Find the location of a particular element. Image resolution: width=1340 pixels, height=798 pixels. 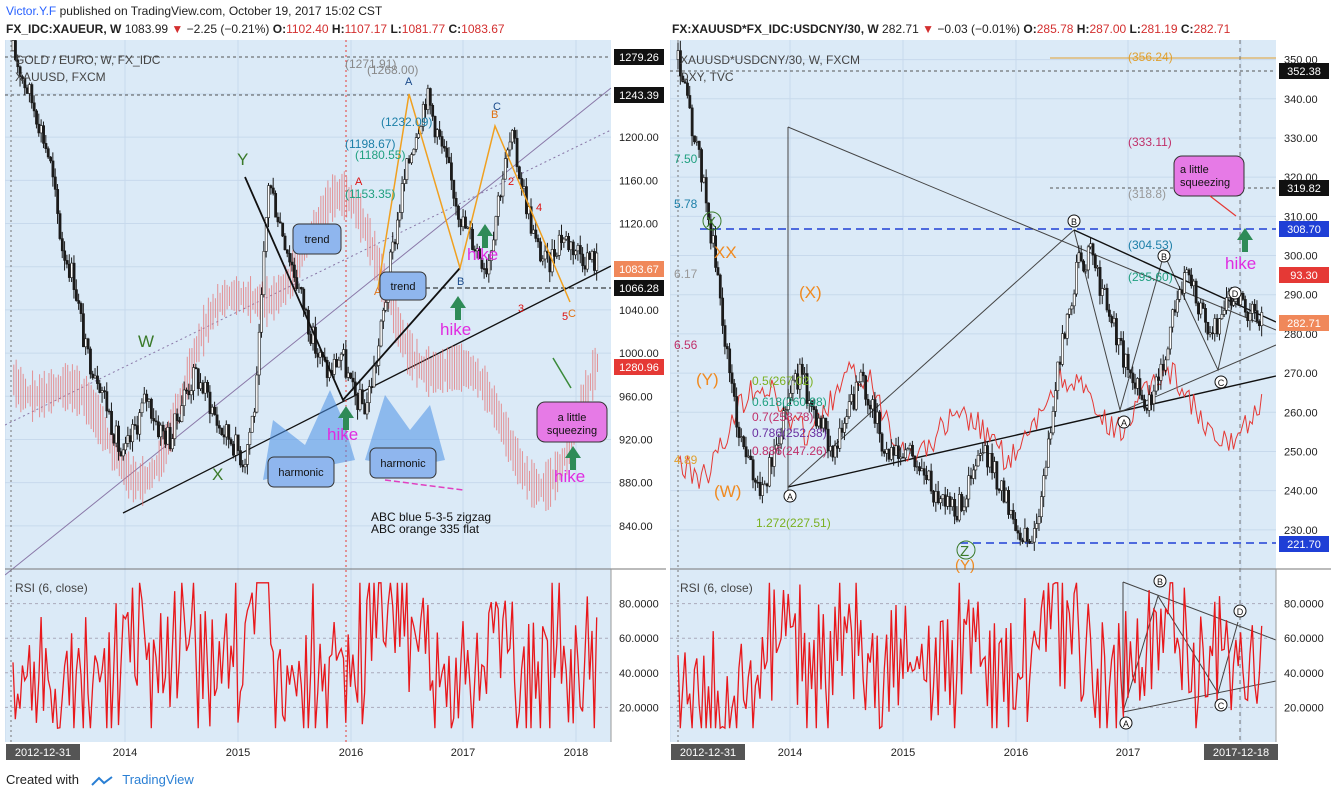

support-line is located at coordinates (1032, 431).